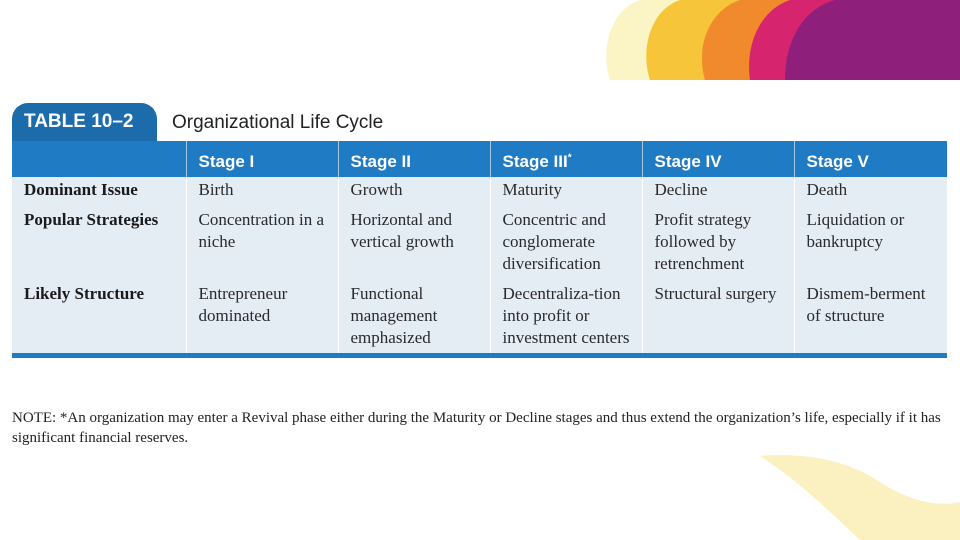  What do you see at coordinates (717, 317) in the screenshot?
I see `table-cell: Structural surgery` at bounding box center [717, 317].